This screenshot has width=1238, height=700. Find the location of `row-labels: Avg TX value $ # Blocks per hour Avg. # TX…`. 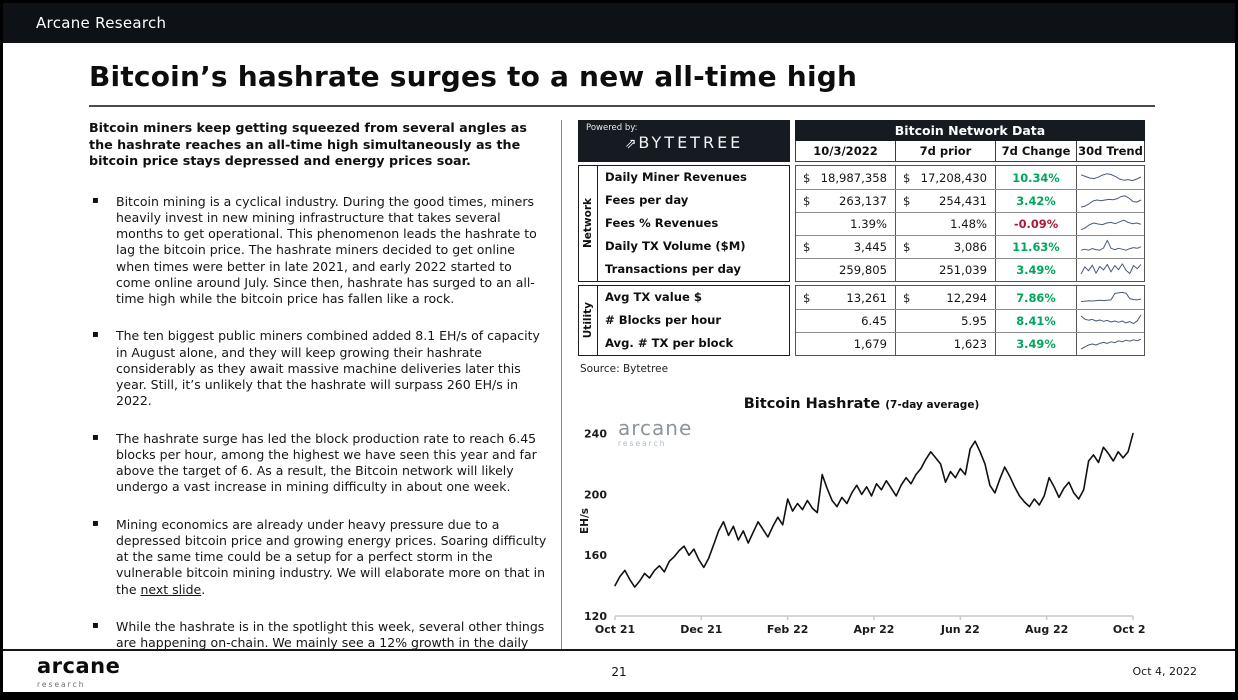

row-labels: Avg TX value $ # Blocks per hour Avg. # TX… is located at coordinates (693, 320).